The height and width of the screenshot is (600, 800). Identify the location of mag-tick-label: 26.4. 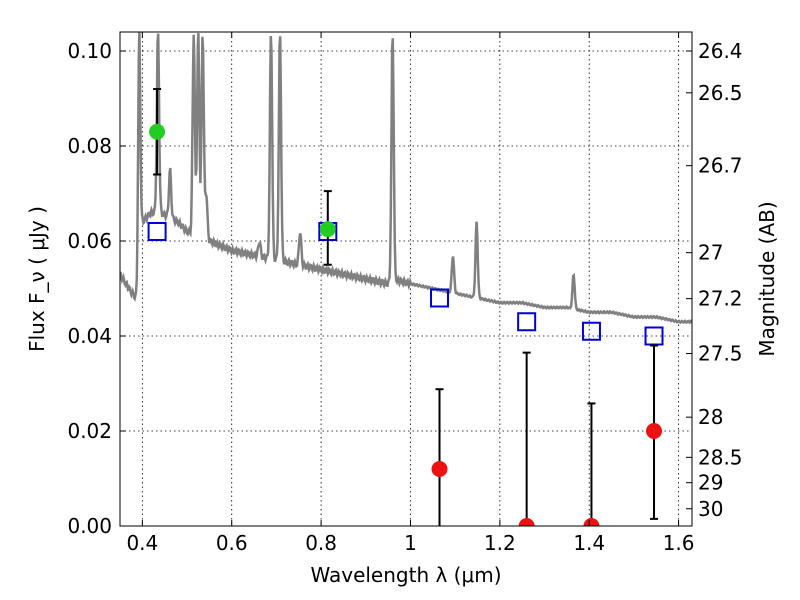
(720, 51).